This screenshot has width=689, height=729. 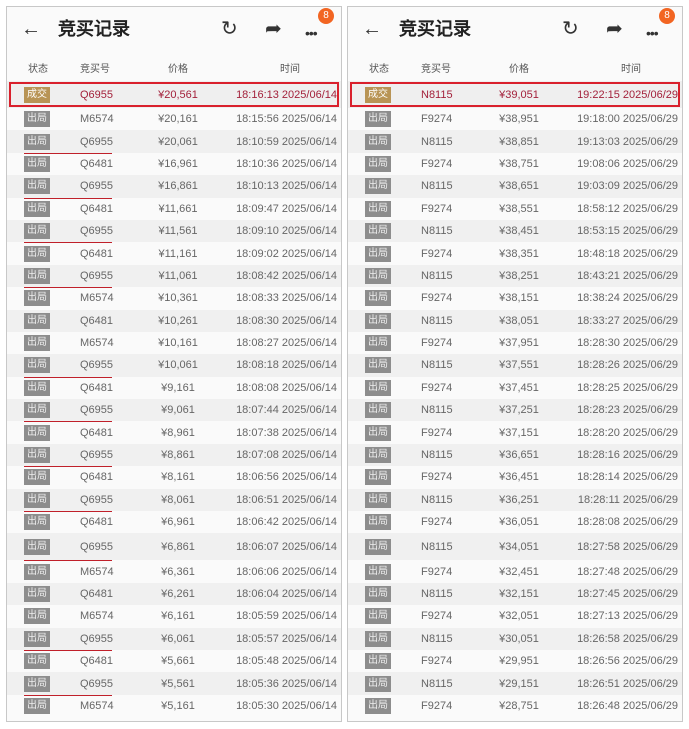 What do you see at coordinates (174, 522) in the screenshot?
I see `table-row: 出局 Q6481 ¥6,961 18:06:42 2025/06/14` at bounding box center [174, 522].